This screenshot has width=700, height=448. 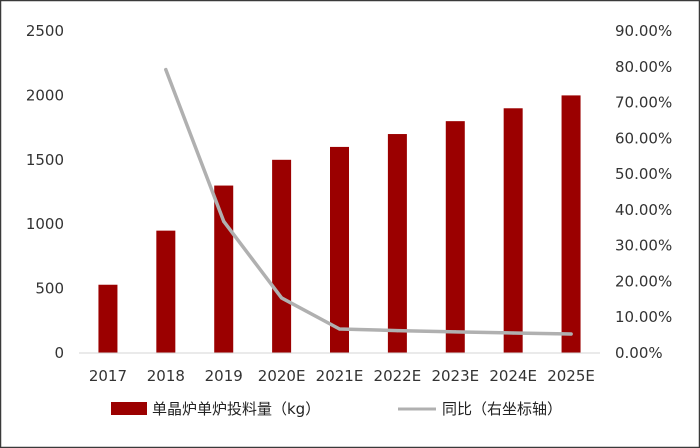 I want to click on x-tick-label: 2020E, so click(x=282, y=376).